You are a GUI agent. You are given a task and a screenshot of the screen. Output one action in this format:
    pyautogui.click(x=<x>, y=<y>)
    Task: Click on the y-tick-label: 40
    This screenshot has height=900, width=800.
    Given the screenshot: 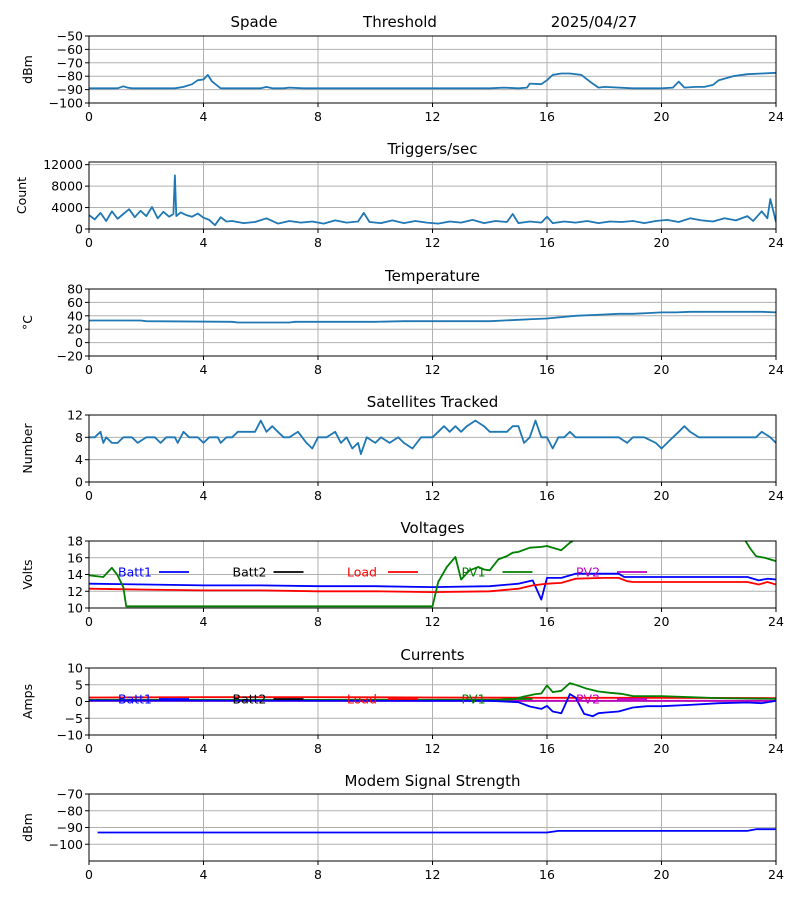 What is the action you would take?
    pyautogui.click(x=75, y=315)
    